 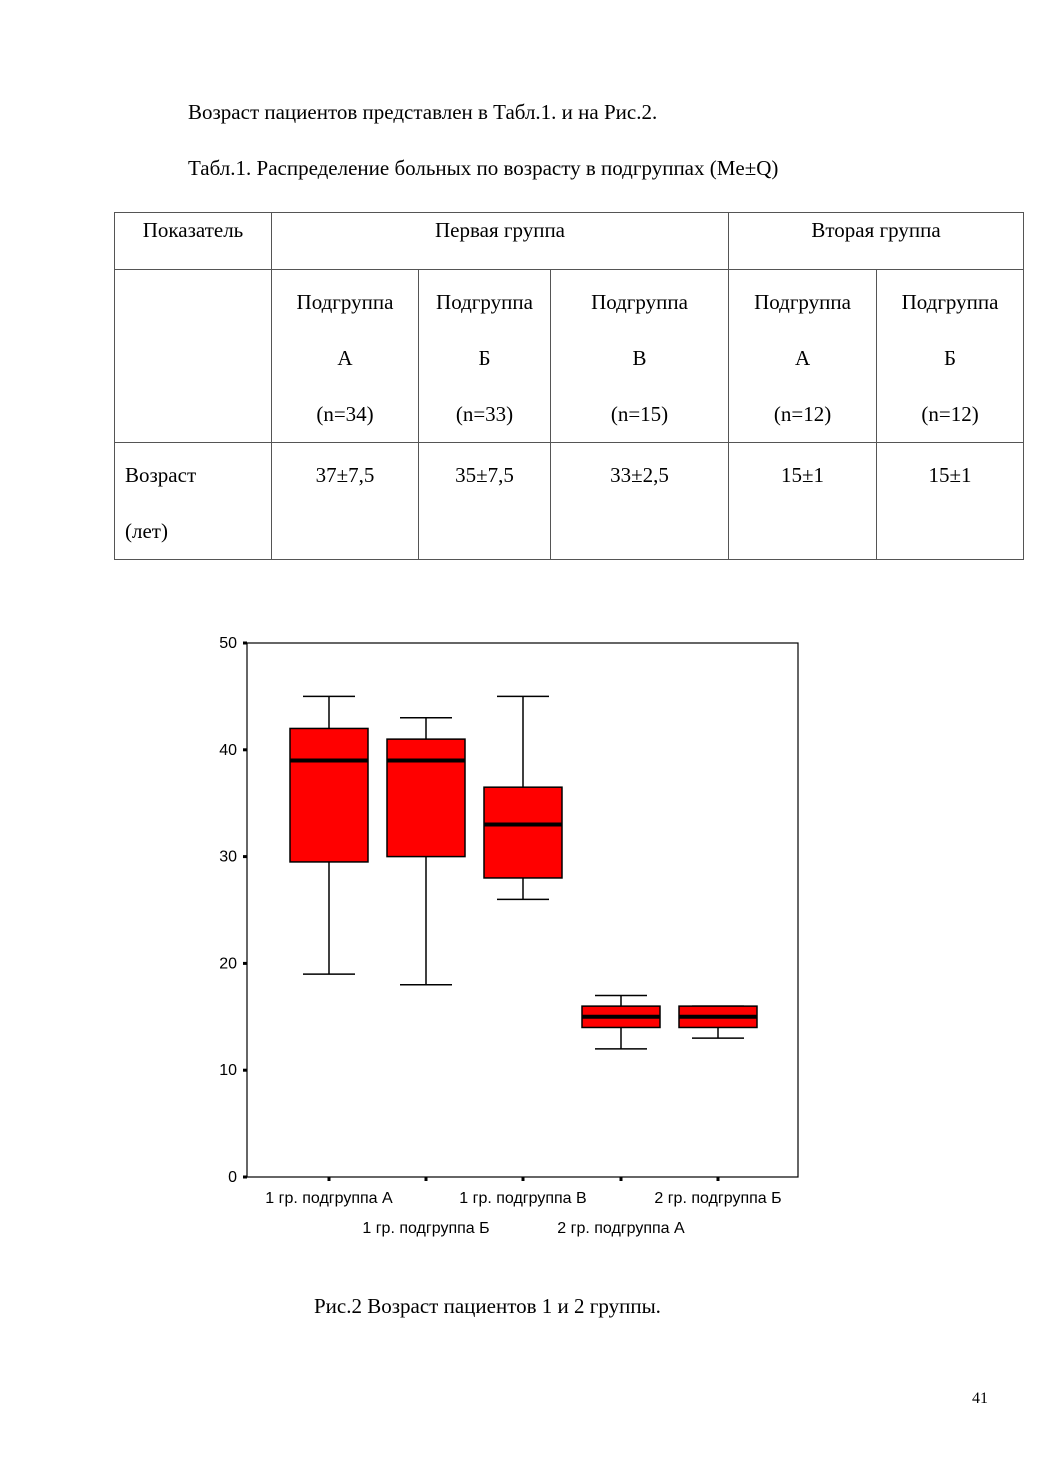 What do you see at coordinates (425, 1228) in the screenshot?
I see `x-category-label: 1 гр. подгруппа Б` at bounding box center [425, 1228].